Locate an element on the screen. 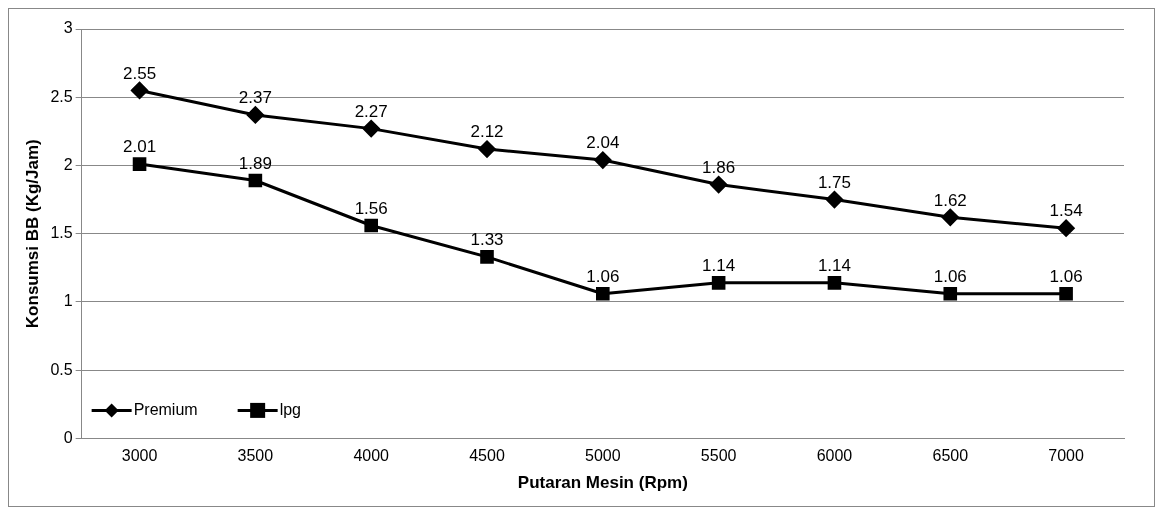 The height and width of the screenshot is (515, 1163). y-tick-label: 1 is located at coordinates (68, 301).